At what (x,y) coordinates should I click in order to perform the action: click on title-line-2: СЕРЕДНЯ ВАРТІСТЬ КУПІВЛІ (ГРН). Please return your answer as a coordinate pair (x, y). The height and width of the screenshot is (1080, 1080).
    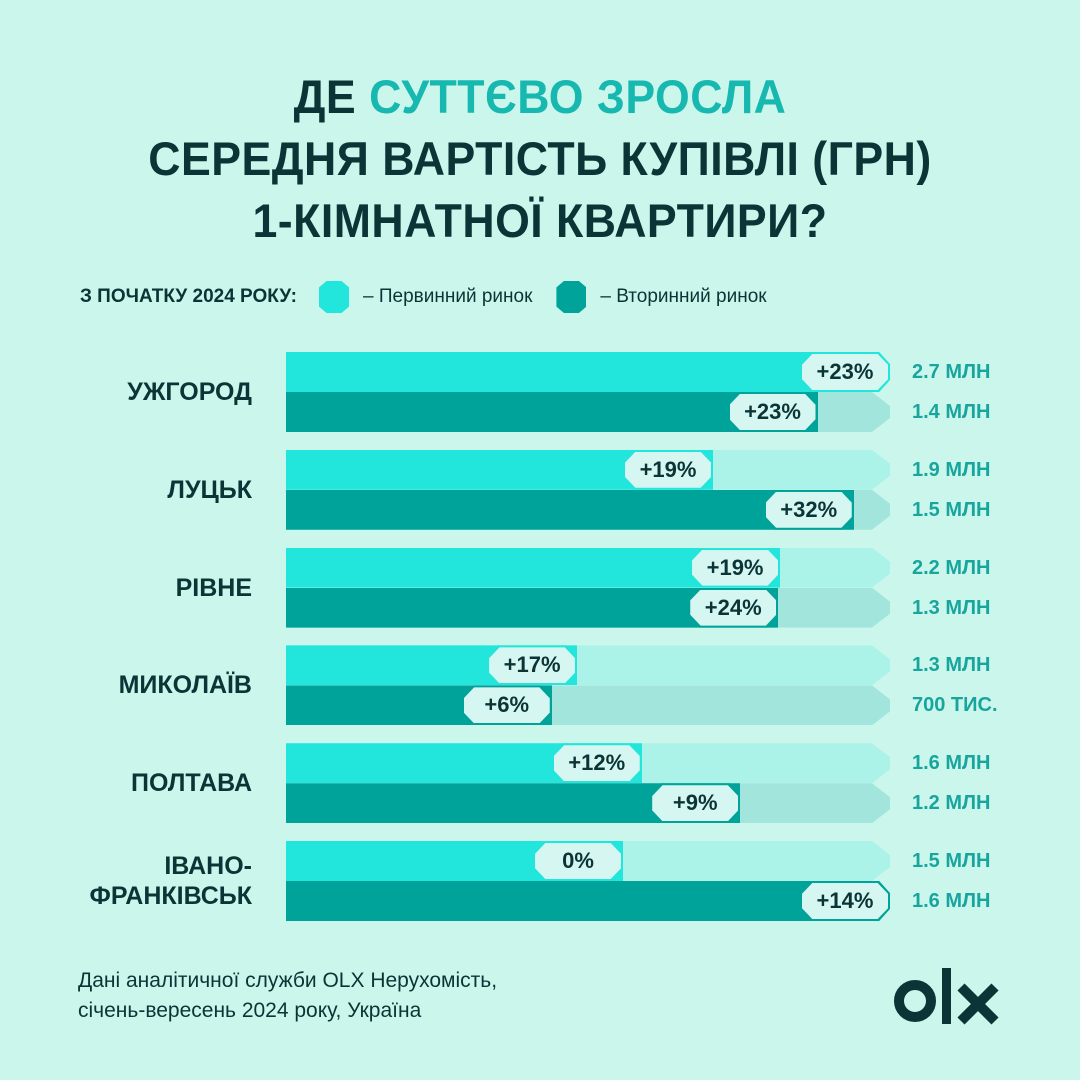
    Looking at the image, I should click on (540, 158).